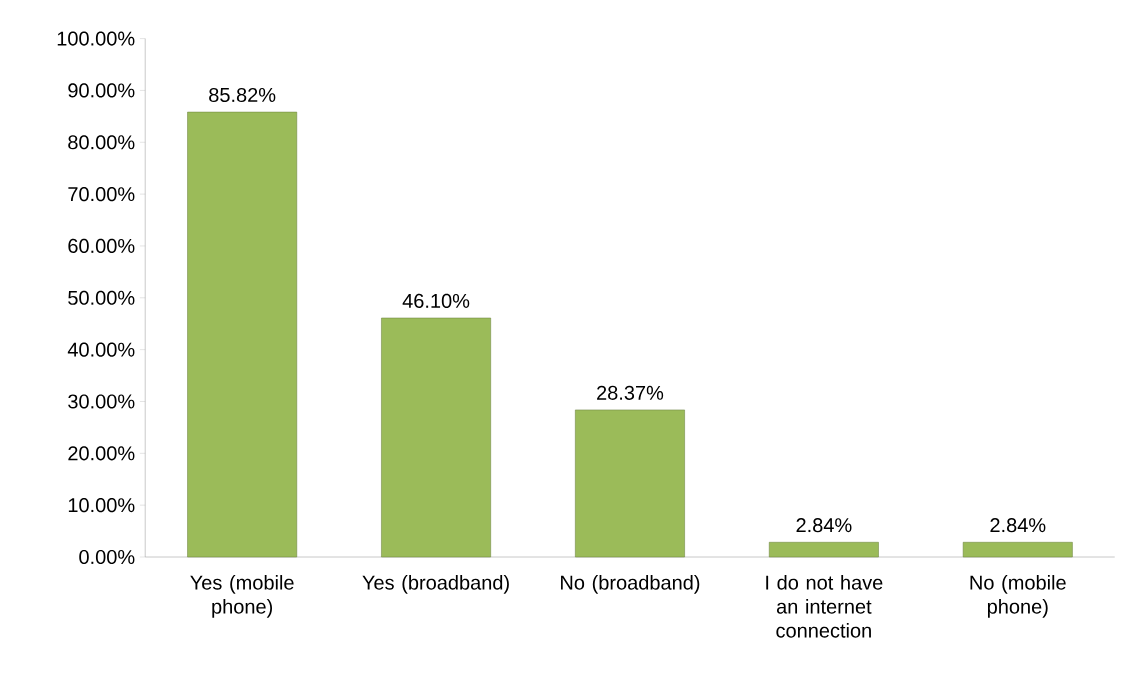  Describe the element at coordinates (242, 596) in the screenshot. I see `x-tick-label: Yes (mobile phone)` at that location.